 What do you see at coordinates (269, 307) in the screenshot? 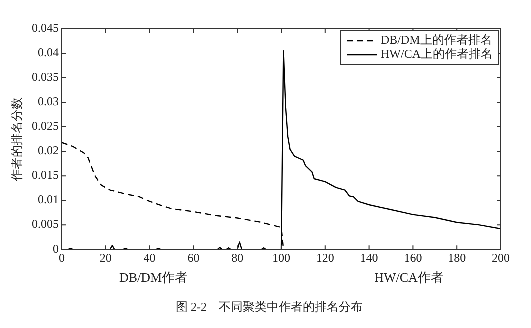
I see `text: 图 2-2 不同聚类中作者的排名分布` at bounding box center [269, 307].